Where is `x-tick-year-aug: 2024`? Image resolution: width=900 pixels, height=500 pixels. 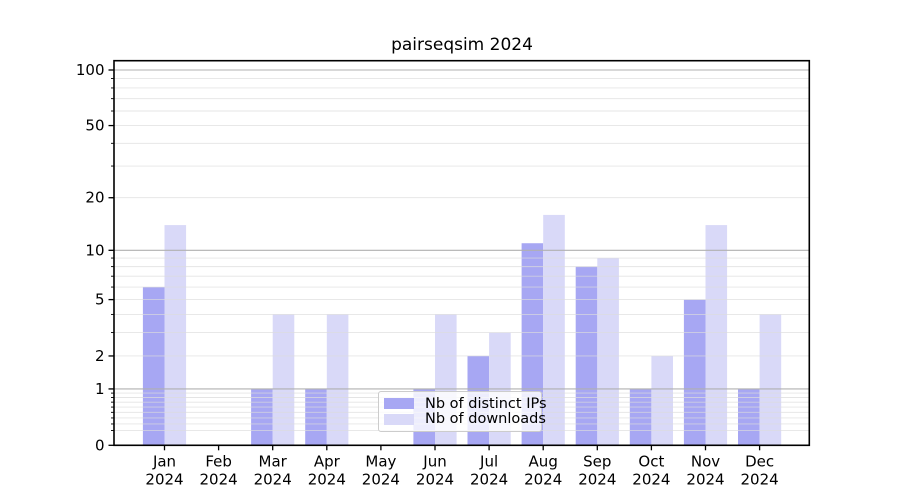 x-tick-year-aug: 2024 is located at coordinates (543, 480).